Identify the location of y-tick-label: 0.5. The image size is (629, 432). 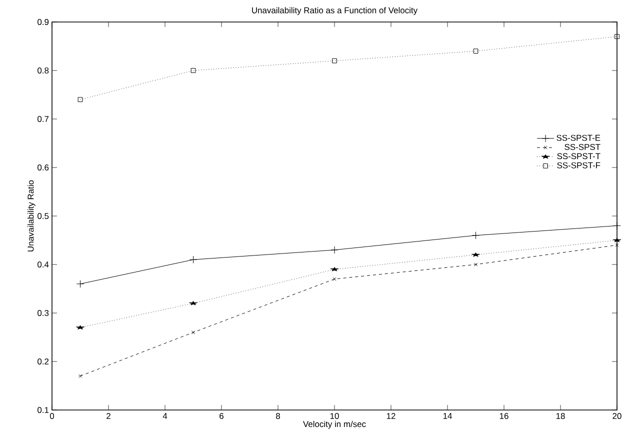
(43, 216).